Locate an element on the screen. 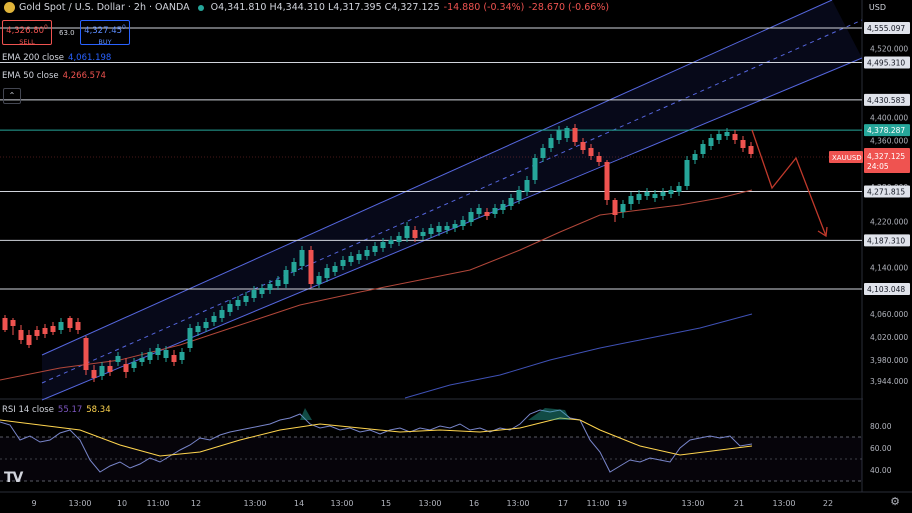  price-tick-label-9: 3,944.000 is located at coordinates (889, 381).